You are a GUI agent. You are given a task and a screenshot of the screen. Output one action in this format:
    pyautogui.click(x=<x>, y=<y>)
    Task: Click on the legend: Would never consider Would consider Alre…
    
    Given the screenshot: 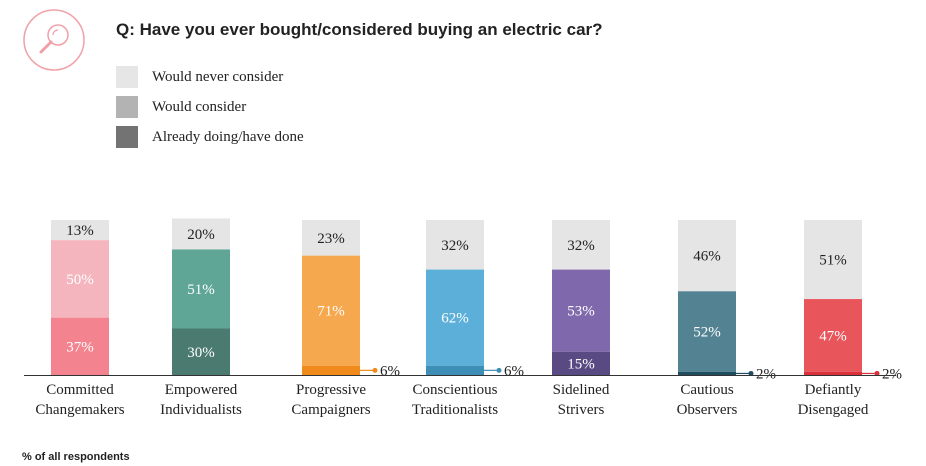 What is the action you would take?
    pyautogui.click(x=210, y=111)
    